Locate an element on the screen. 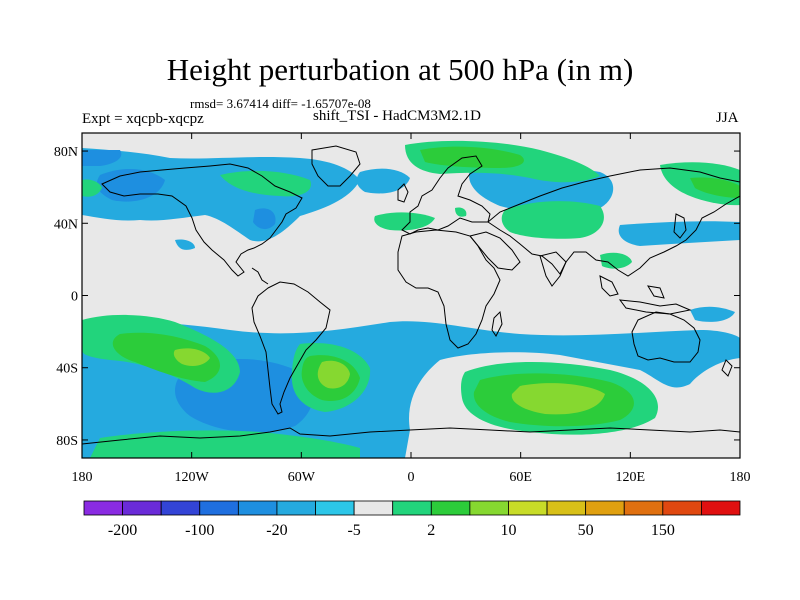 The width and height of the screenshot is (800, 600). run-label: shift_TSI - HadCM3M2.1D is located at coordinates (397, 116).